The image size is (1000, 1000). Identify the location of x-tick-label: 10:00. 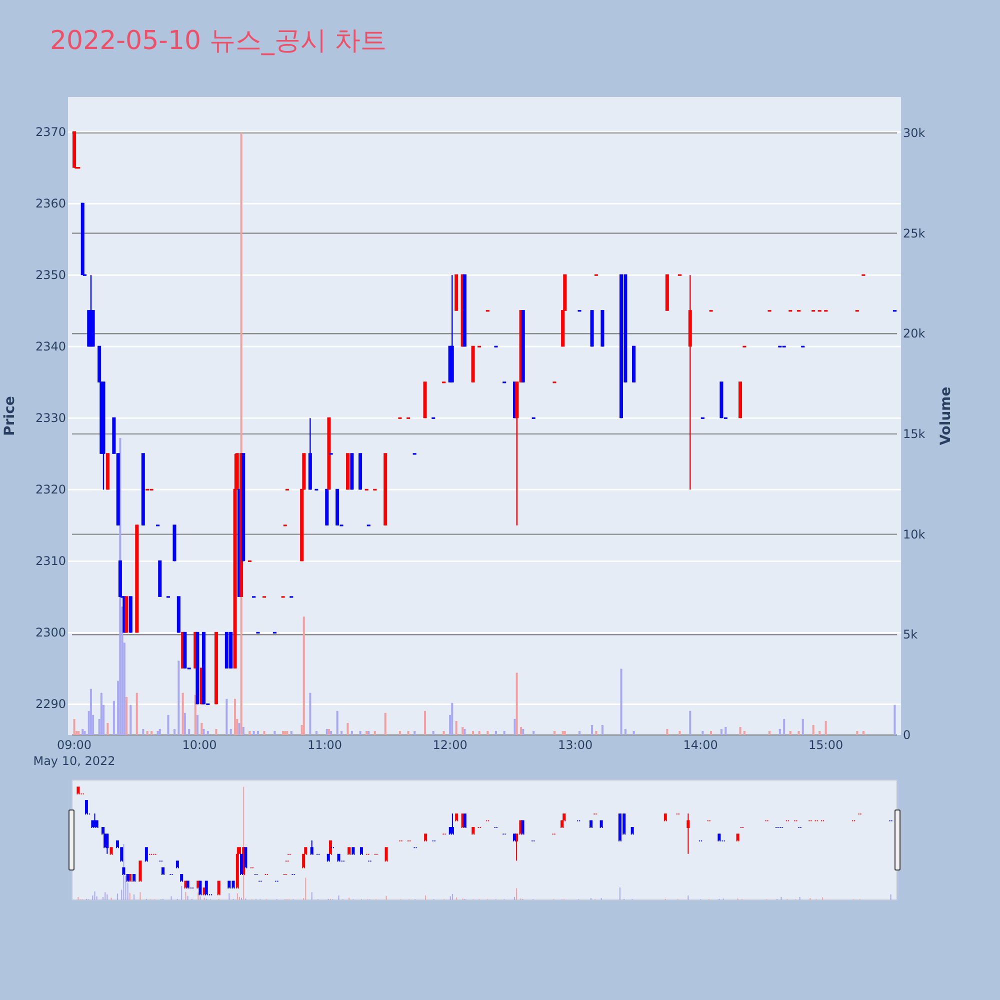
(199, 745).